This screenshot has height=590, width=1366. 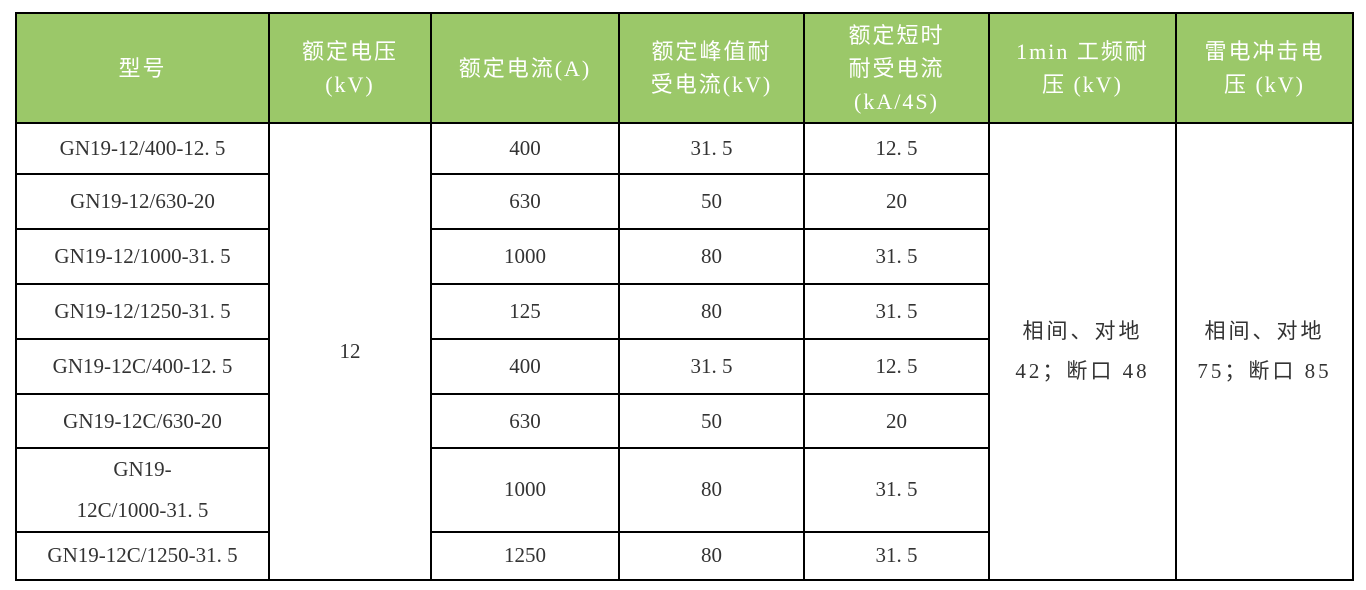 I want to click on cell-rated-voltage-merged: 12, so click(x=350, y=351).